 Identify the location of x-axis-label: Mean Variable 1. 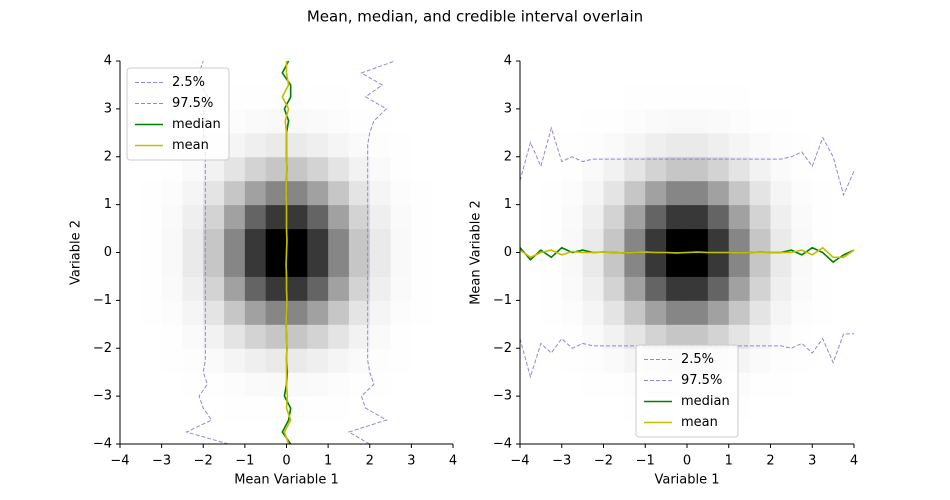
(286, 480).